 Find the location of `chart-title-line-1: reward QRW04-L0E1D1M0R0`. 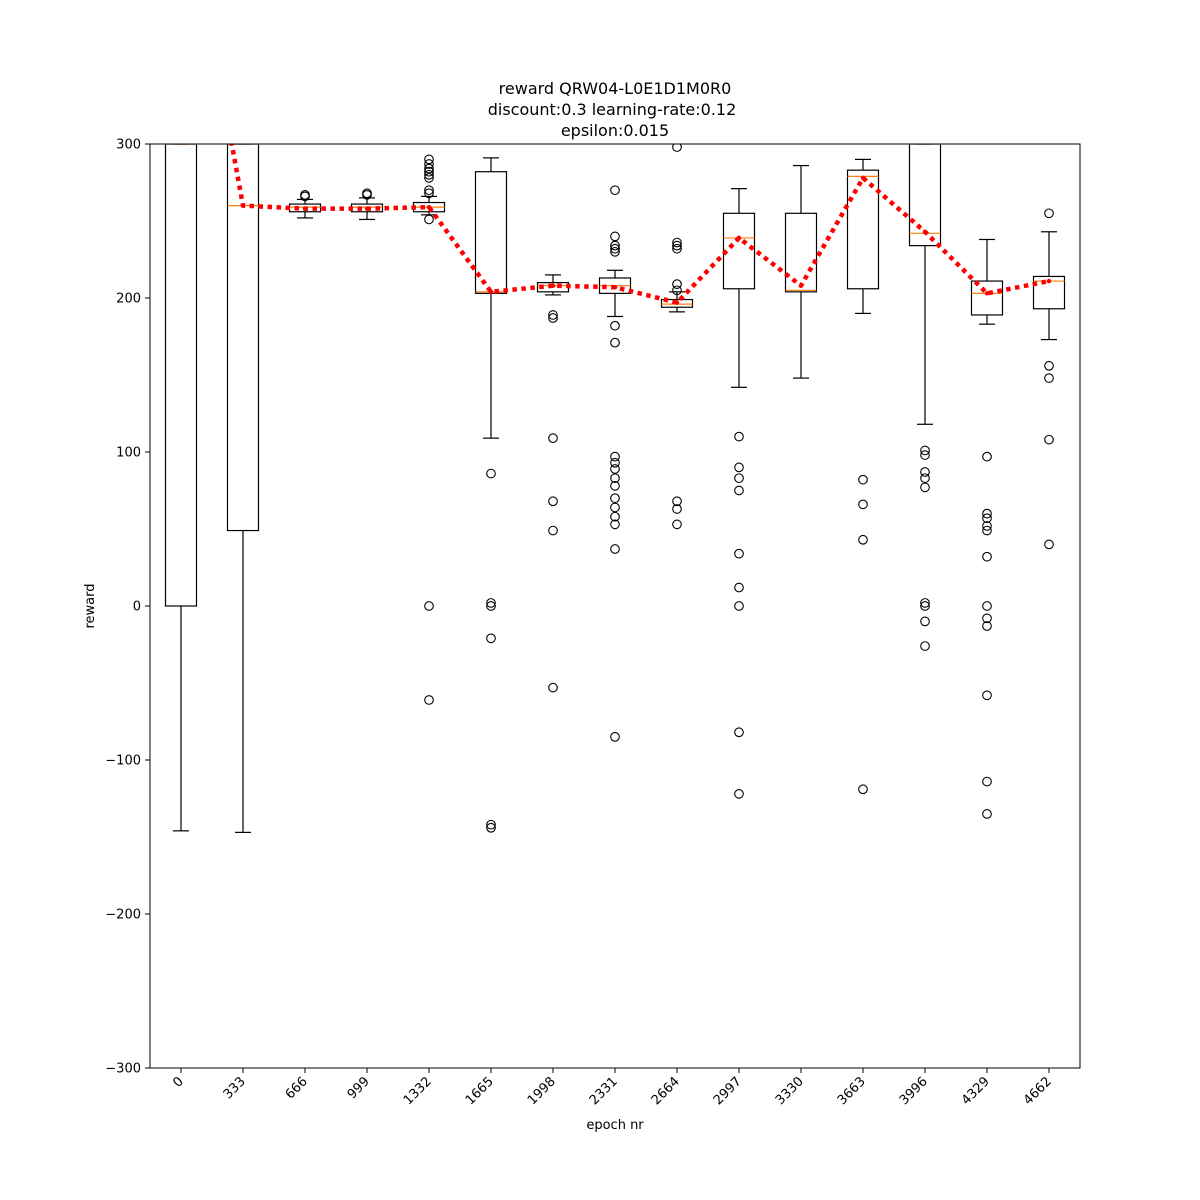

chart-title-line-1: reward QRW04-L0E1D1M0R0 is located at coordinates (615, 88).